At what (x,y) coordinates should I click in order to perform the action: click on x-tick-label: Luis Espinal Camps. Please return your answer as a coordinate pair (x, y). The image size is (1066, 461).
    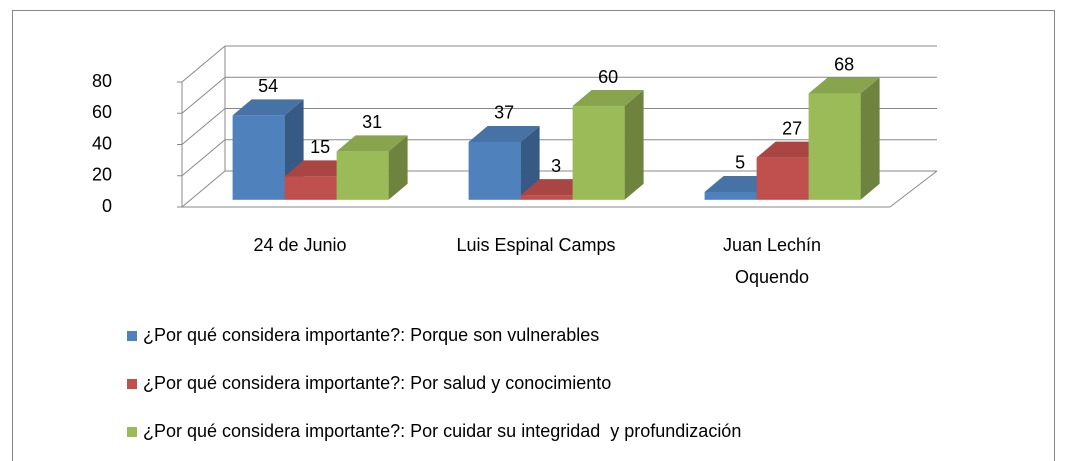
    Looking at the image, I should click on (536, 245).